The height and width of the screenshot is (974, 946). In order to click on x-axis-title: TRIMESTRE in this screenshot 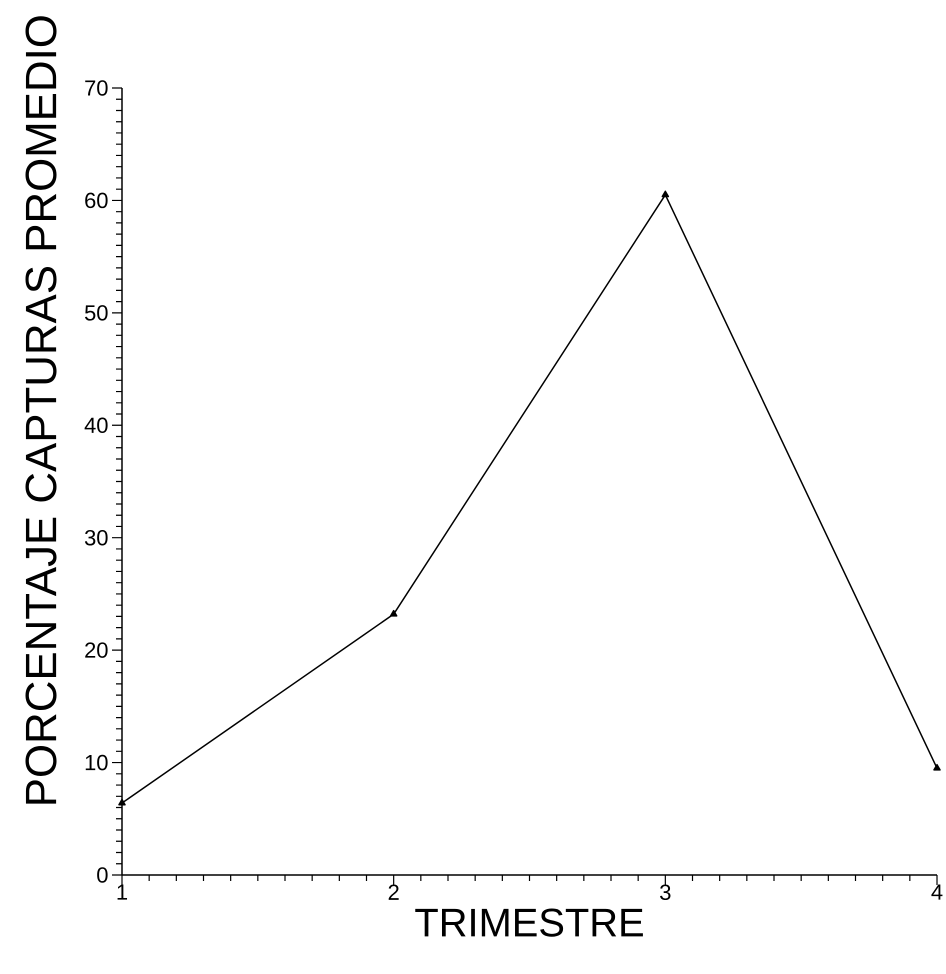, I will do `click(529, 922)`.